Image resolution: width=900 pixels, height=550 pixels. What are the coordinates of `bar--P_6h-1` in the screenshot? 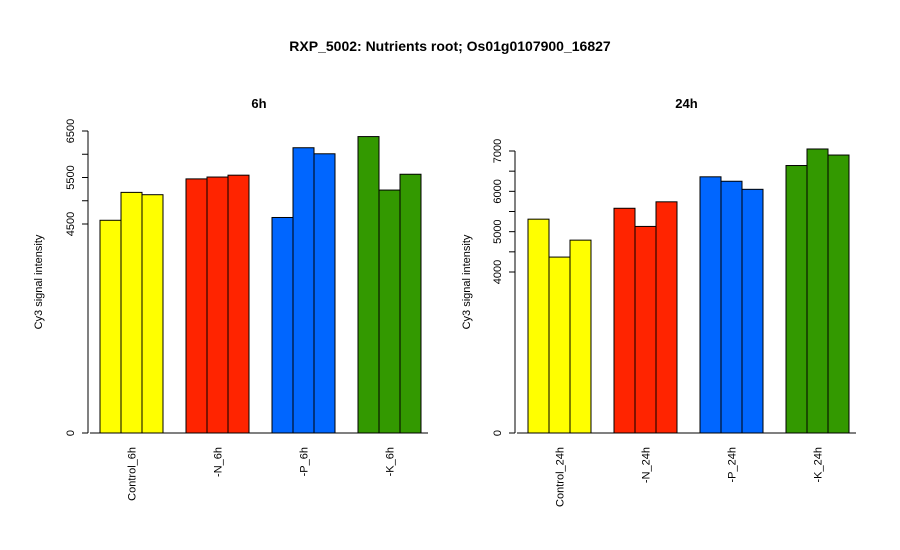 It's located at (282, 325).